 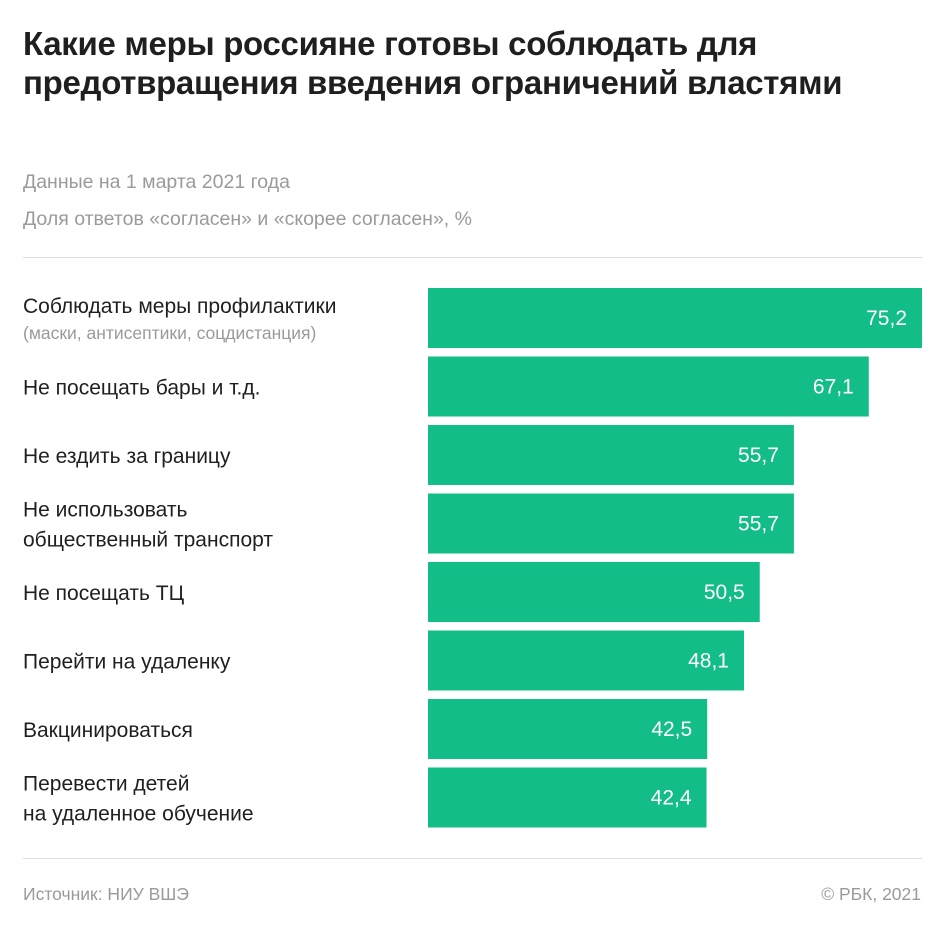 What do you see at coordinates (671, 729) in the screenshot?
I see `value-label-7: 42,5` at bounding box center [671, 729].